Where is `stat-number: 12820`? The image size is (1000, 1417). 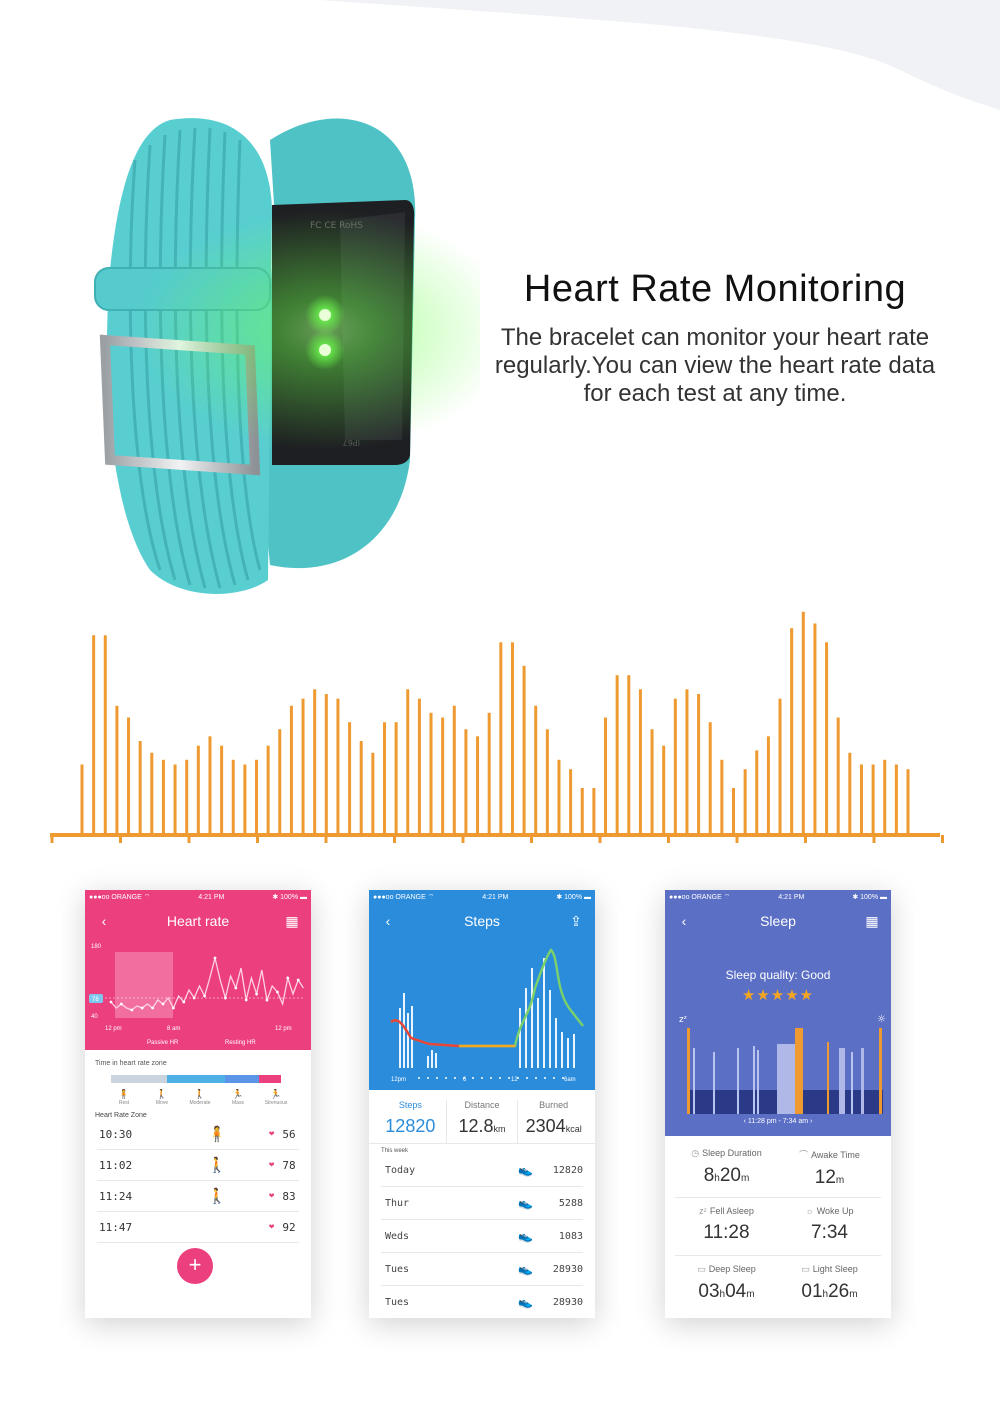
stat-number: 12820 is located at coordinates (410, 1126).